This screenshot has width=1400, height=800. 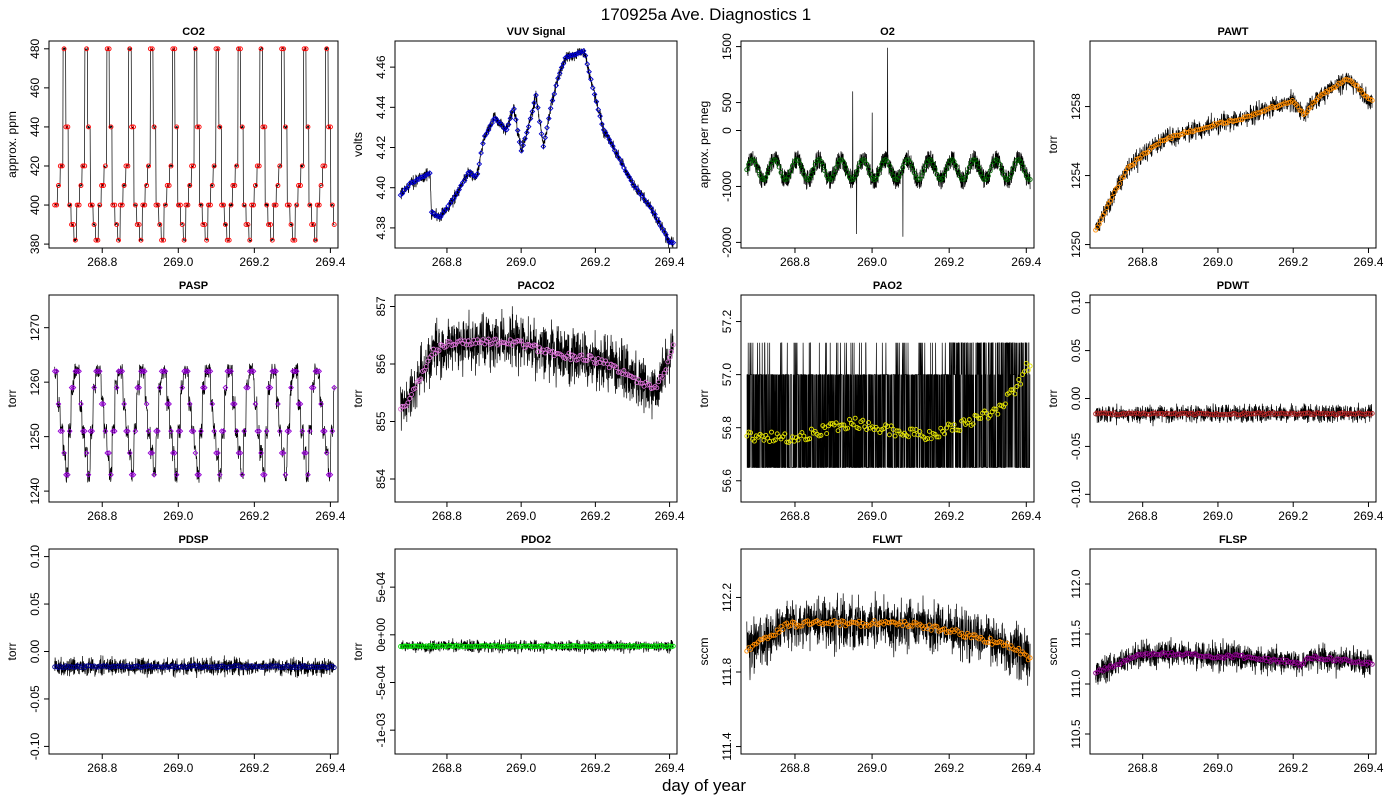 What do you see at coordinates (1233, 286) in the screenshot?
I see `panel-title: PDWT` at bounding box center [1233, 286].